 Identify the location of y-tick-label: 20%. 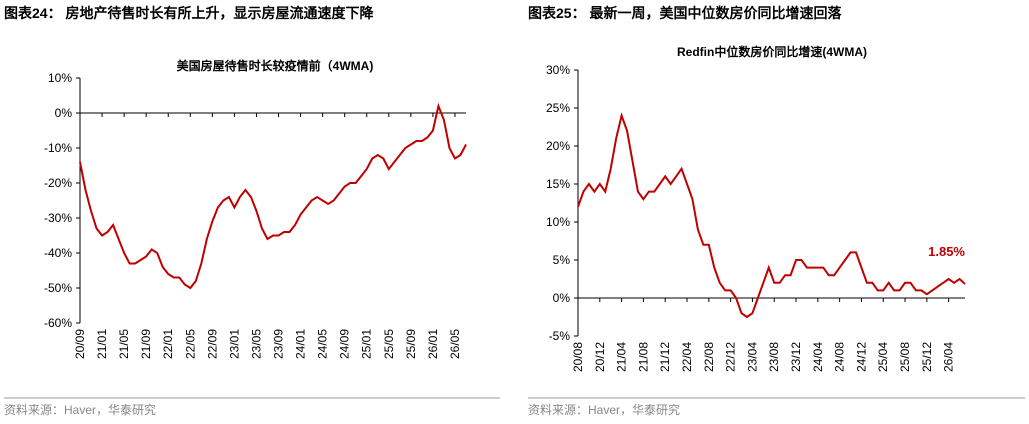
(558, 146).